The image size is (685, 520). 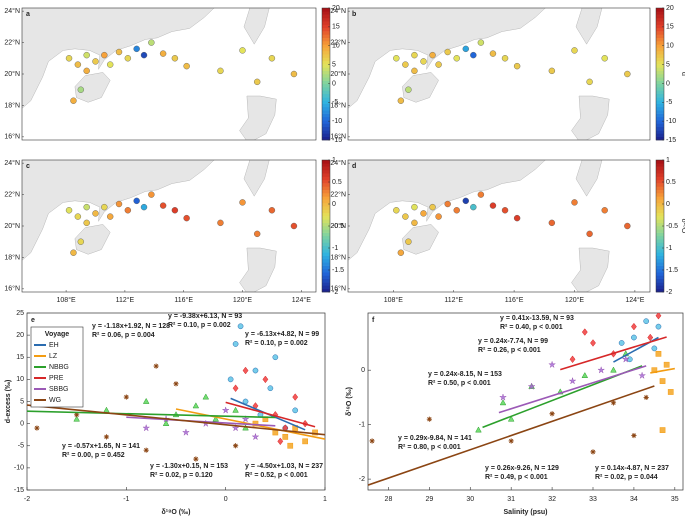 What do you see at coordinates (511, 499) in the screenshot?
I see `x-tick-label: 31` at bounding box center [511, 499].